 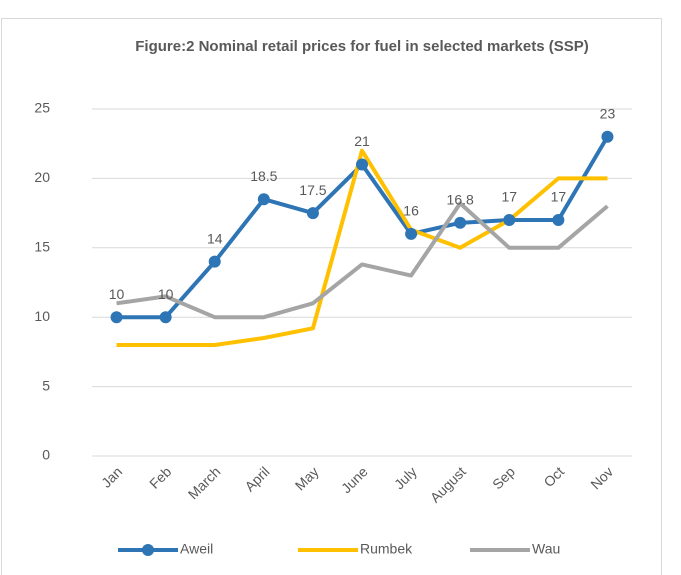 I want to click on data-label: 21, so click(x=362, y=141).